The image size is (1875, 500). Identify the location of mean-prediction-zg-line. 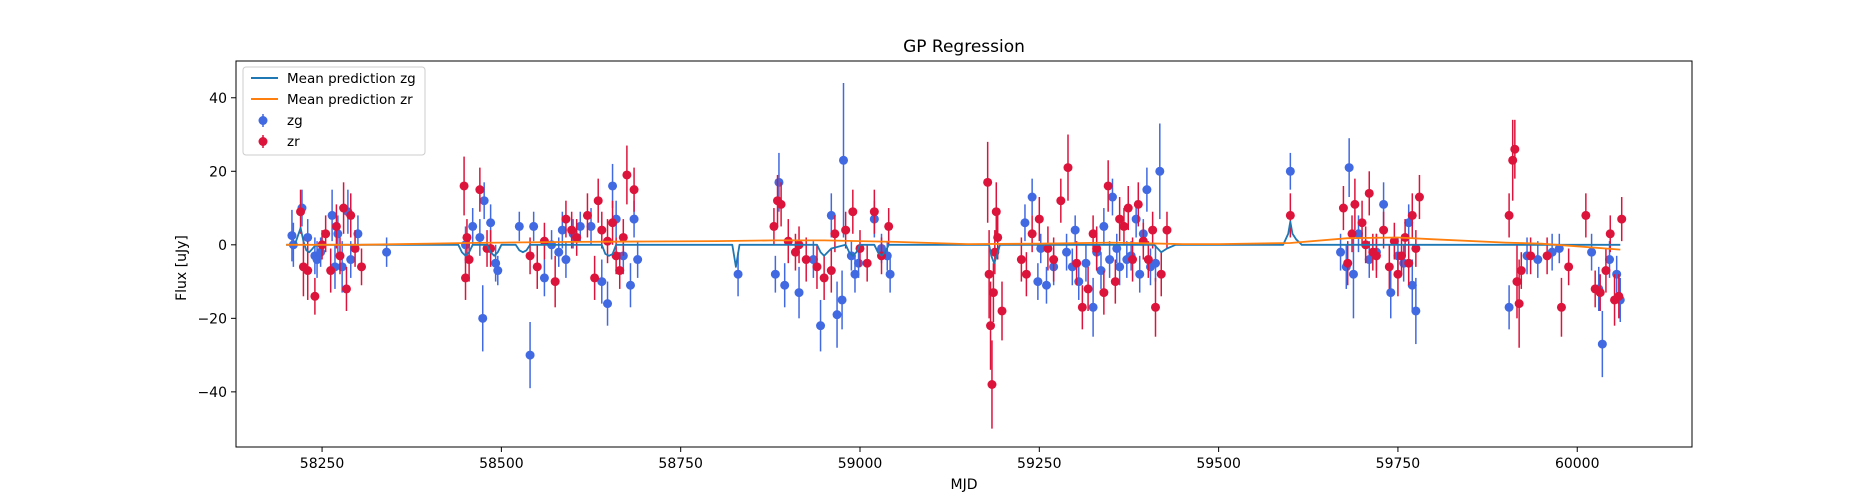
(953, 244).